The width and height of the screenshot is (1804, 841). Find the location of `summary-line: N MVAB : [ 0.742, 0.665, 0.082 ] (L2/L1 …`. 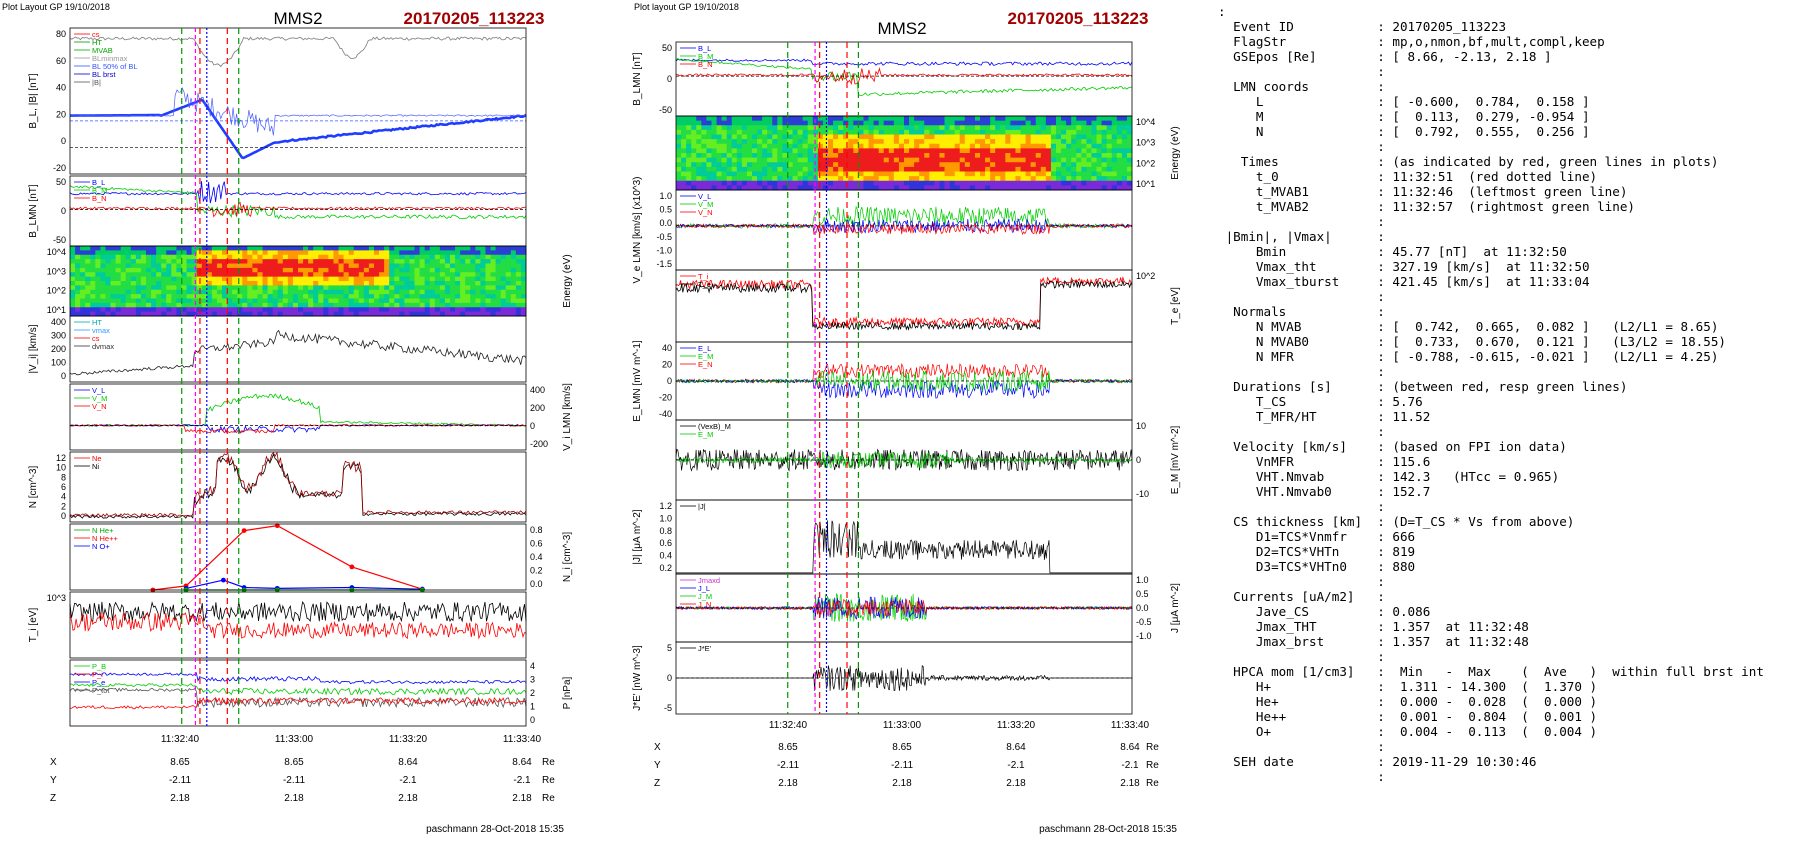

summary-line: N MVAB : [ 0.742, 0.665, 0.082 ] (L2/L1 … is located at coordinates (1468, 326).